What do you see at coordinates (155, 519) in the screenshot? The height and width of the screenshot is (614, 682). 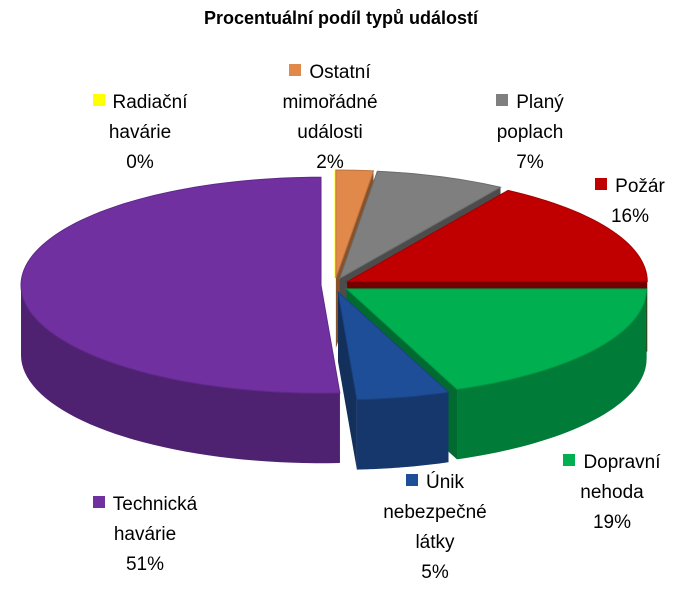 I see `legend-label: Technická havárie` at bounding box center [155, 519].